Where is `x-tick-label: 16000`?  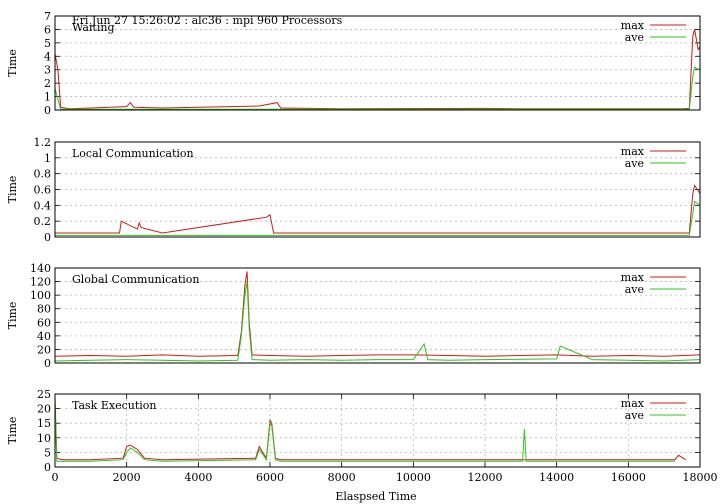 x-tick-label: 16000 is located at coordinates (628, 477).